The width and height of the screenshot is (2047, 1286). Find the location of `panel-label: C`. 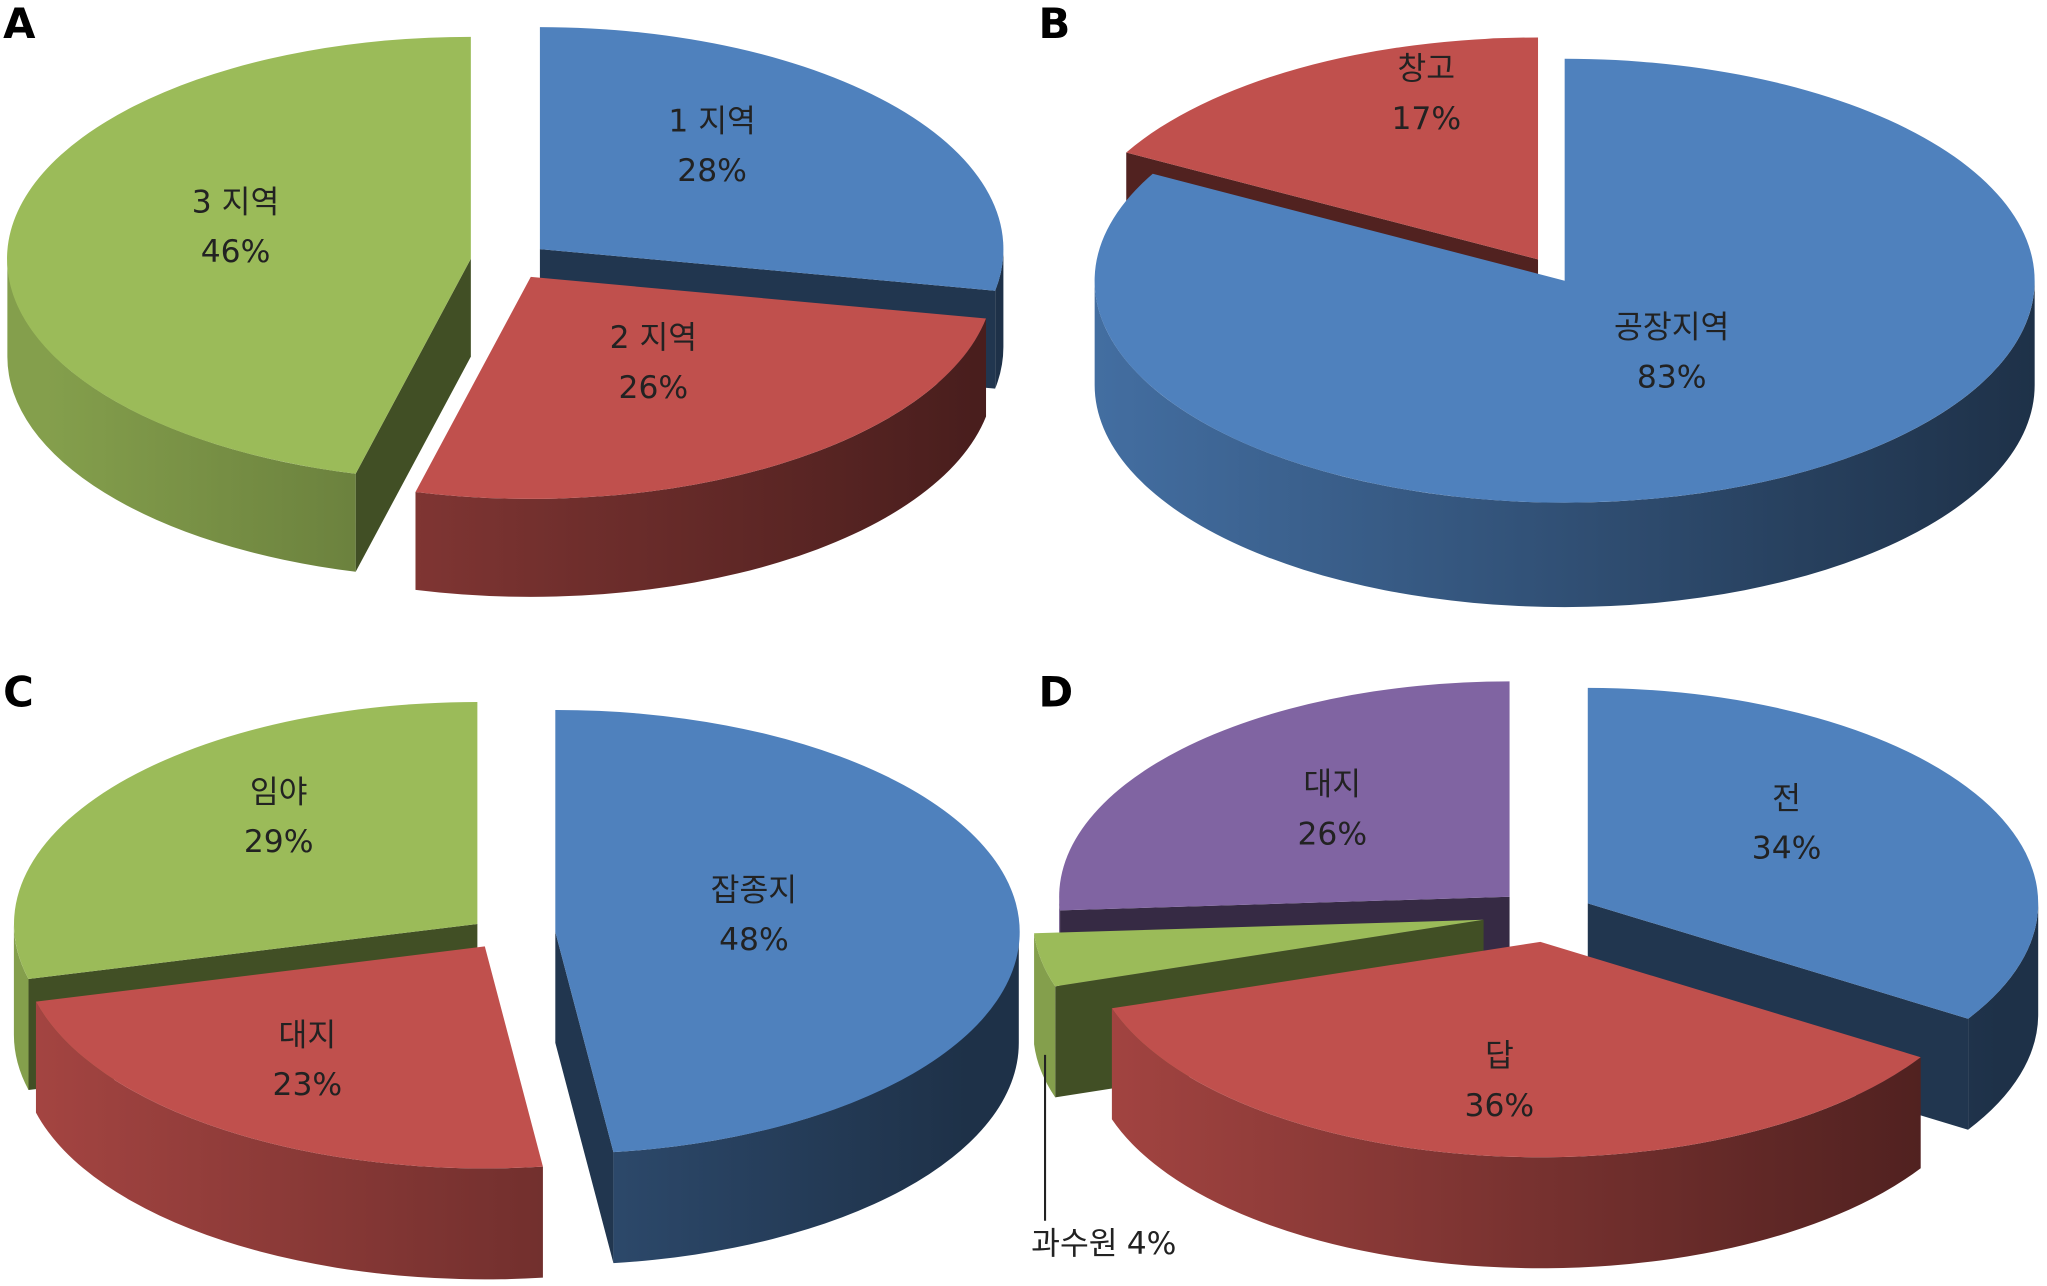

panel-label: C is located at coordinates (18, 691).